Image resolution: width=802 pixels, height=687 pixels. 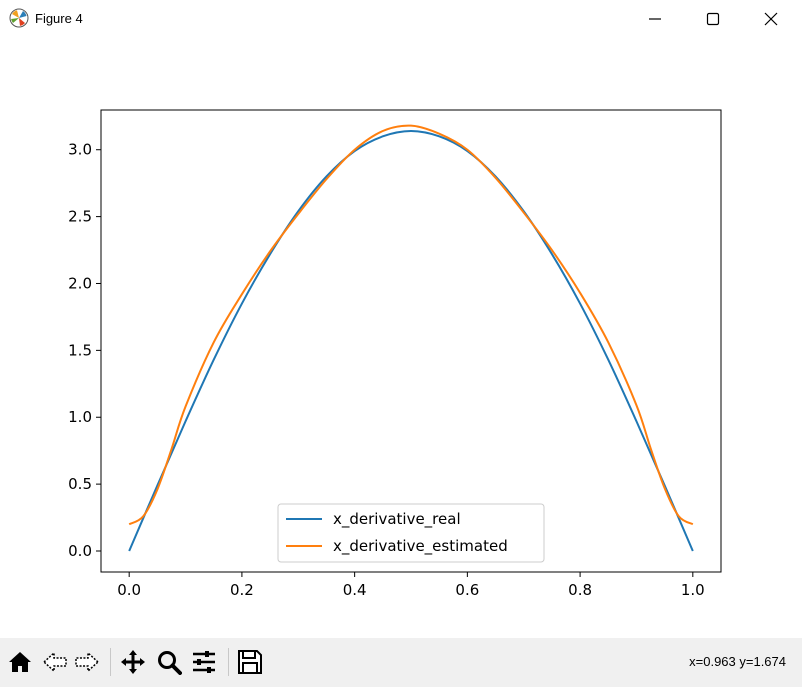 What do you see at coordinates (80, 350) in the screenshot?
I see `y-tick-label: 1.5` at bounding box center [80, 350].